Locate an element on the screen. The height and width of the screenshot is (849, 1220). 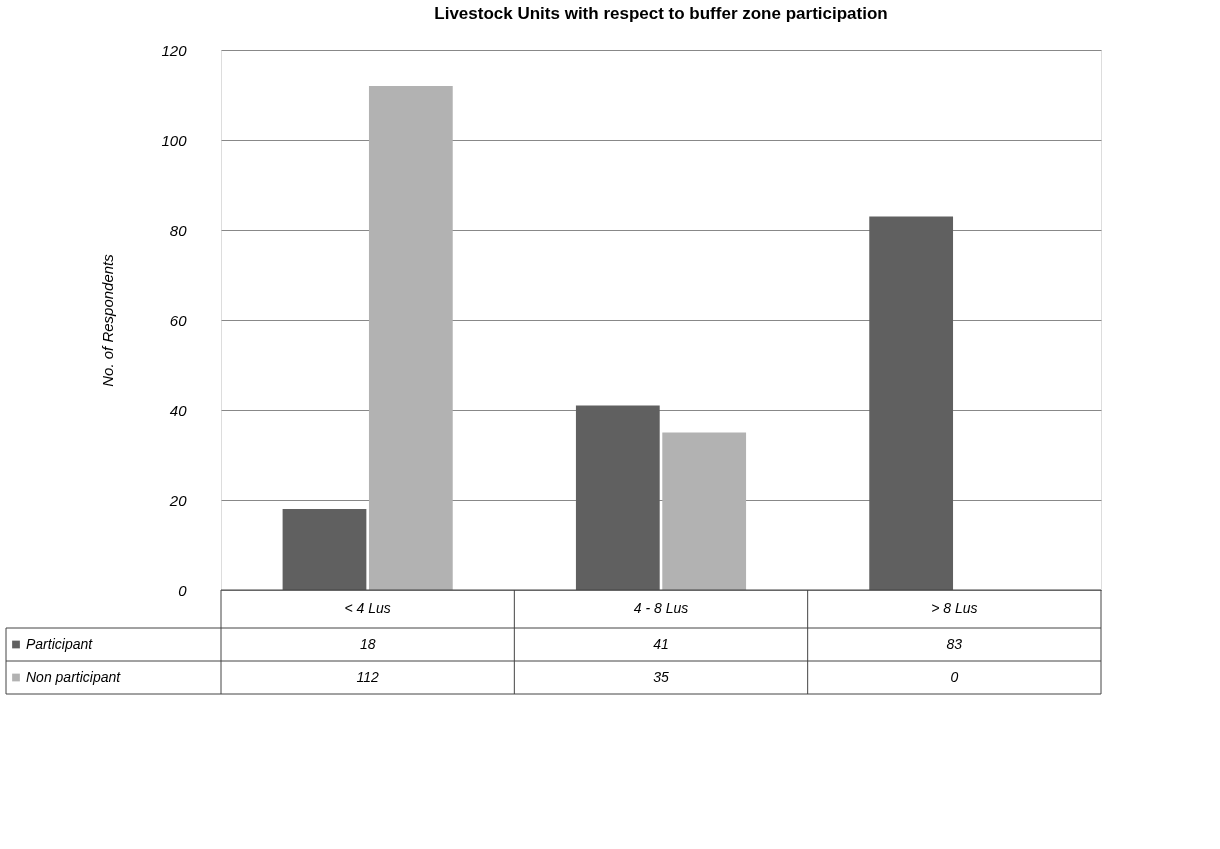
y-tick-label: 0 is located at coordinates (183, 590).